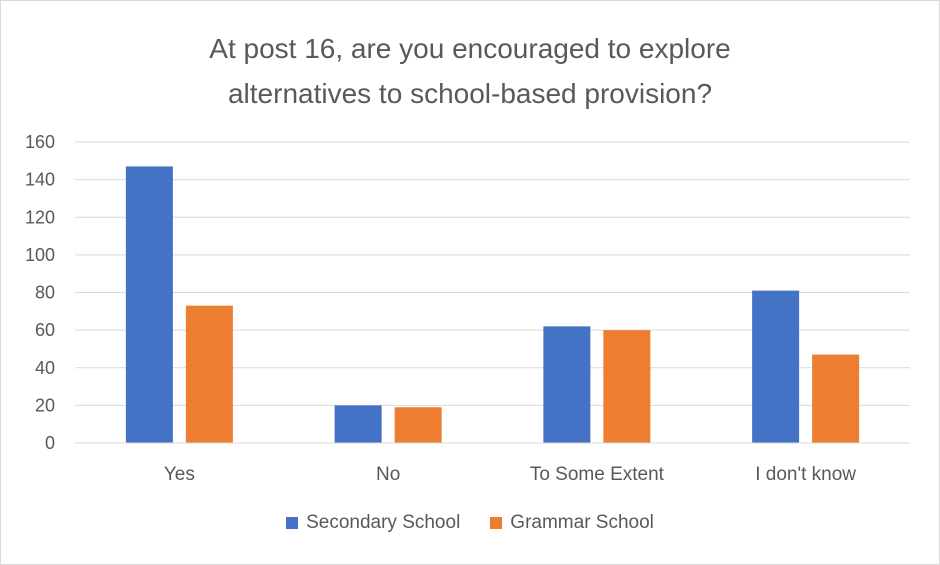 The image size is (940, 565). I want to click on x-tick-label-i-don-t-know: I don't know, so click(805, 474).